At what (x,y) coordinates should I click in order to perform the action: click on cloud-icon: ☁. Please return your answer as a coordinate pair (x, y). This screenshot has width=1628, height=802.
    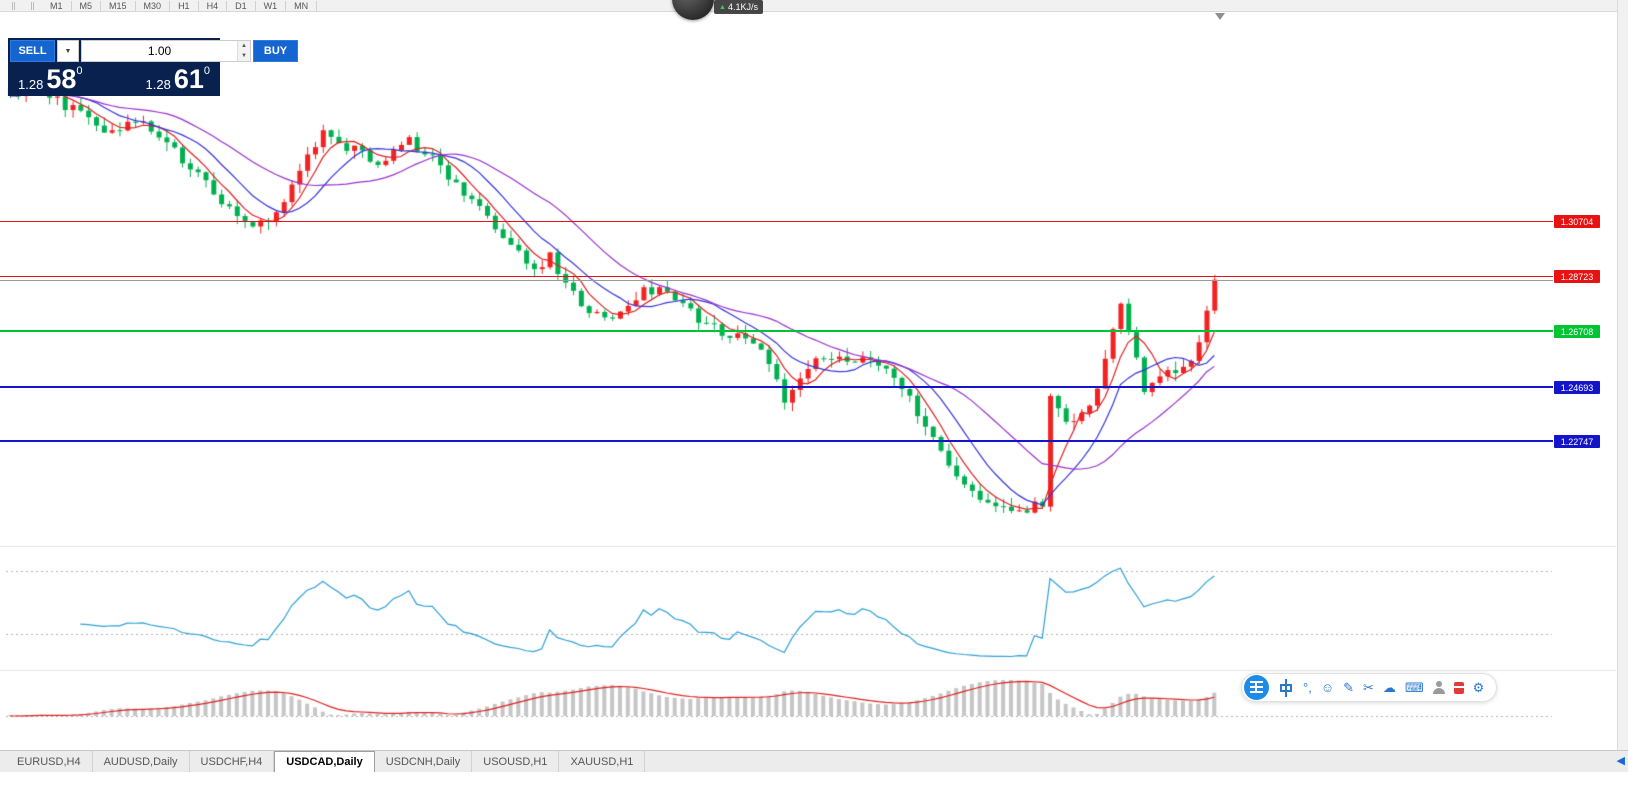
    Looking at the image, I should click on (1389, 687).